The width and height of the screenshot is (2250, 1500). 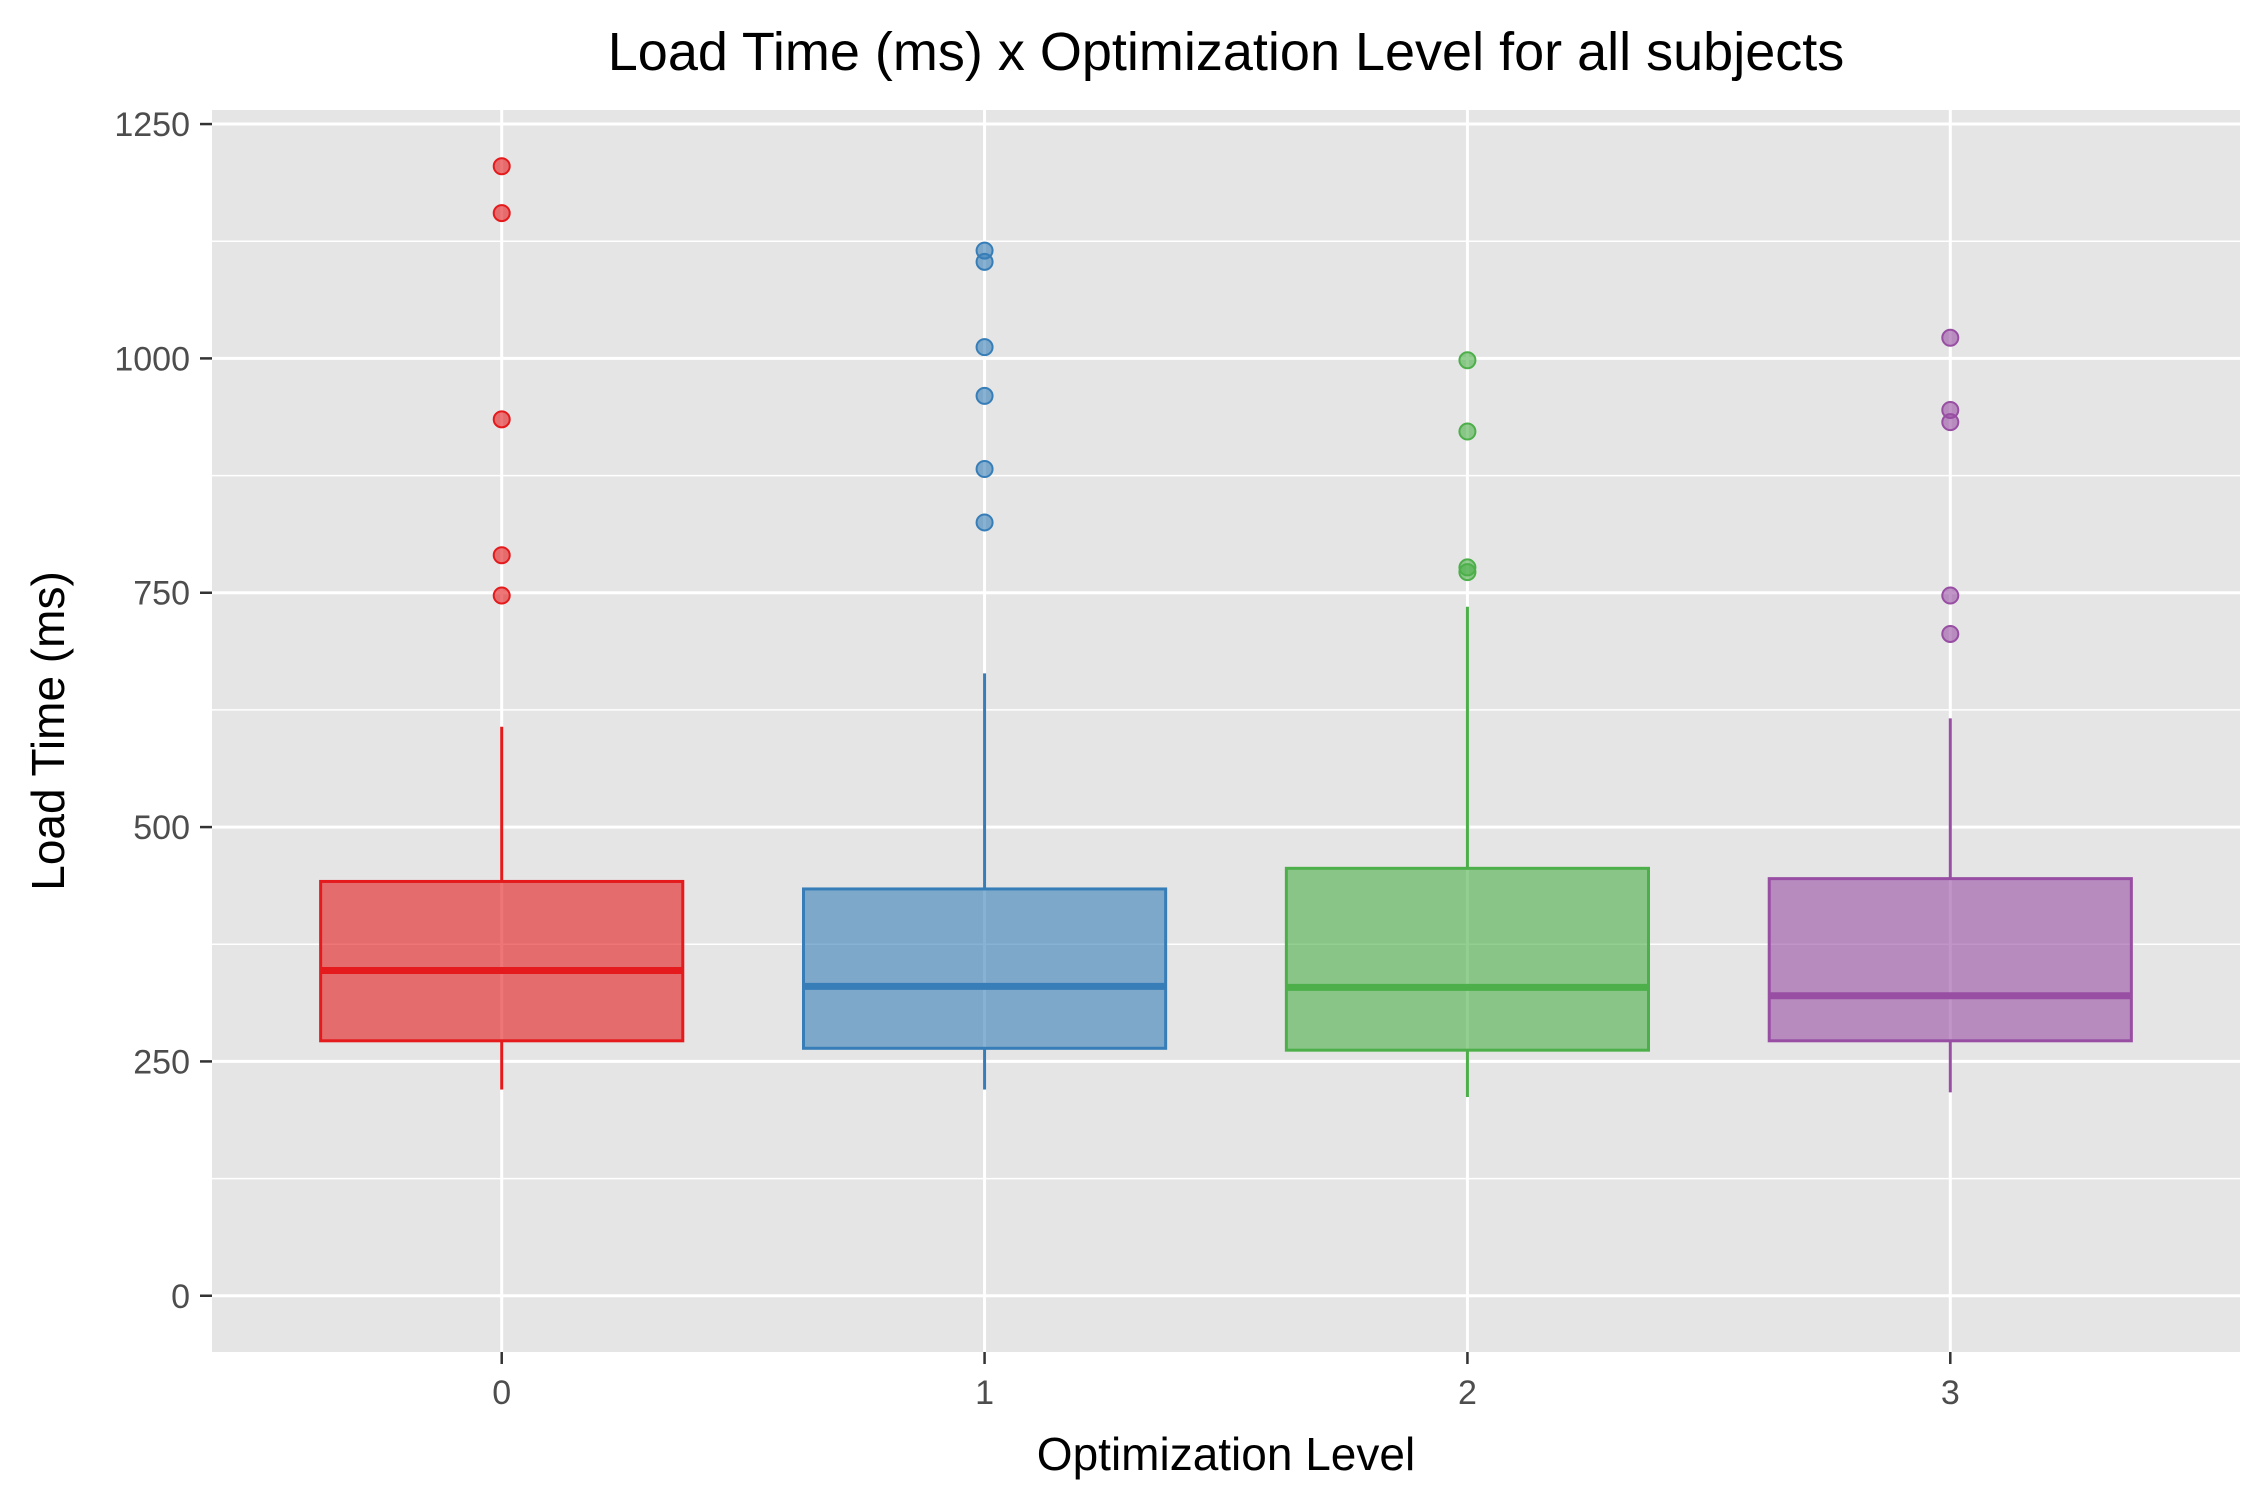 I want to click on y-tick-label: 0, so click(x=180, y=1297).